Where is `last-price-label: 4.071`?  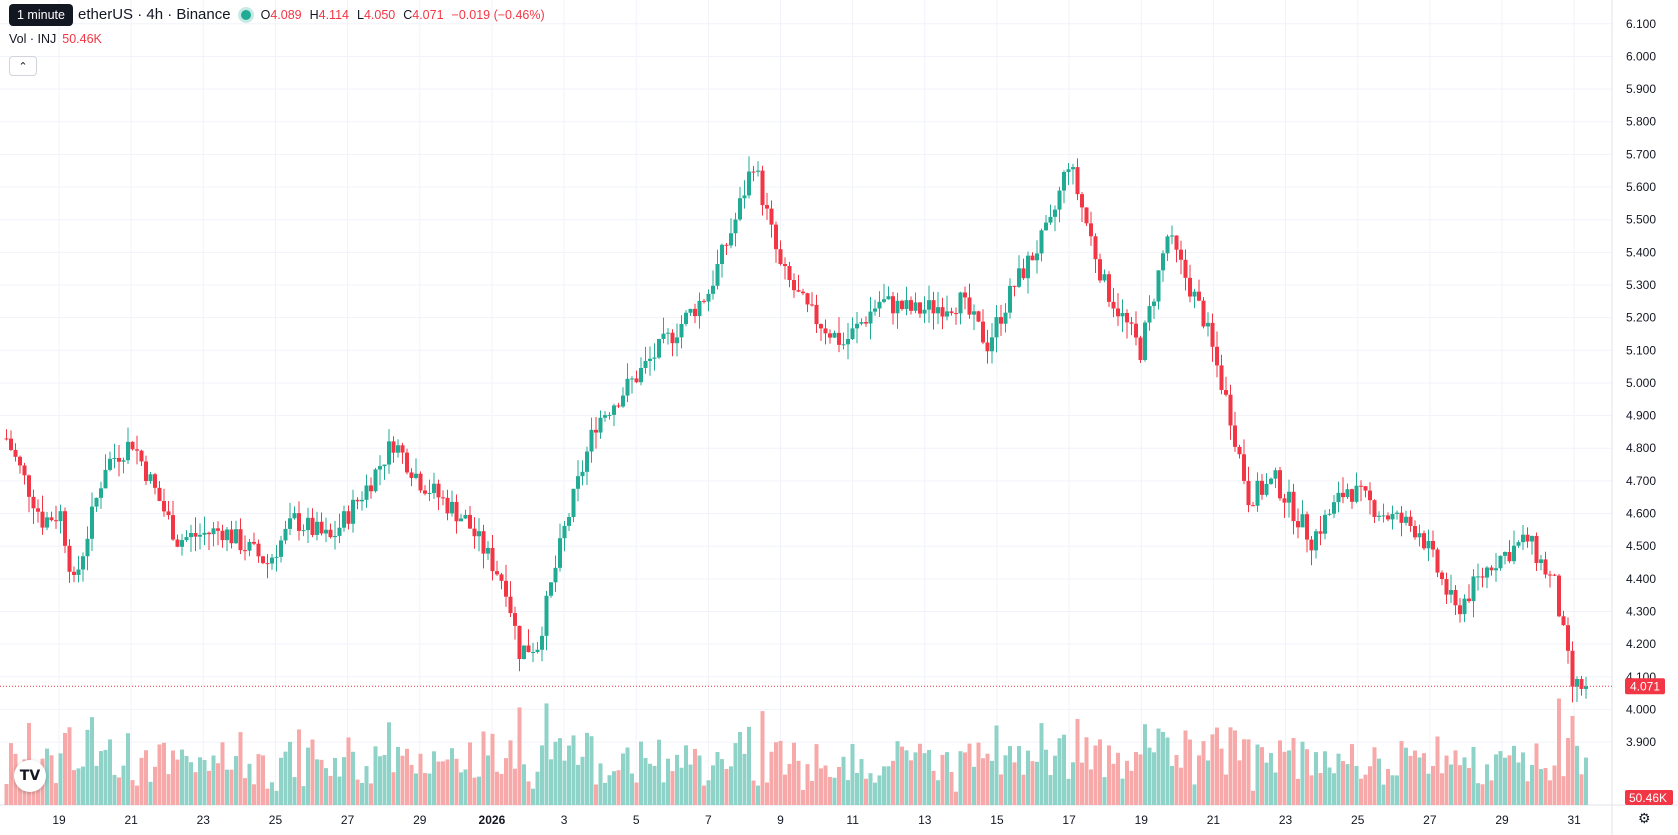
last-price-label: 4.071 is located at coordinates (1645, 686).